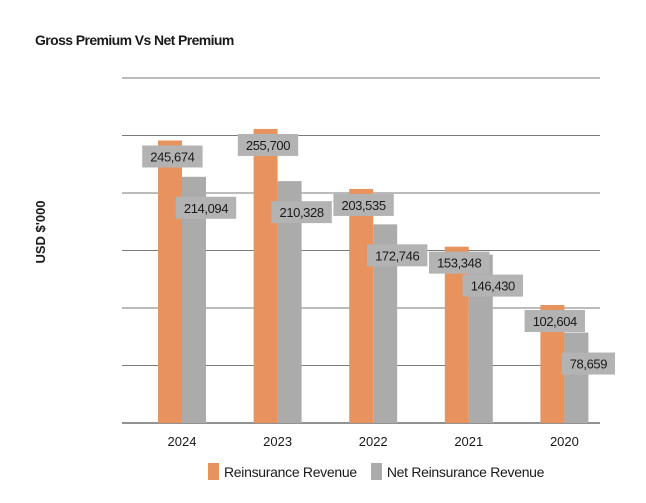  I want to click on data-label: 146,430, so click(493, 286).